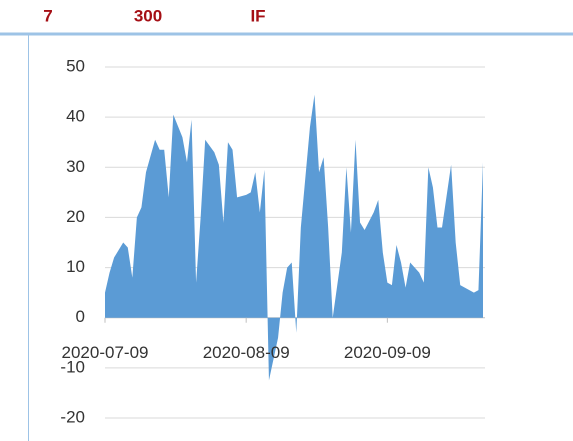 The width and height of the screenshot is (573, 441). What do you see at coordinates (72, 416) in the screenshot?
I see `y-tick-label: -20` at bounding box center [72, 416].